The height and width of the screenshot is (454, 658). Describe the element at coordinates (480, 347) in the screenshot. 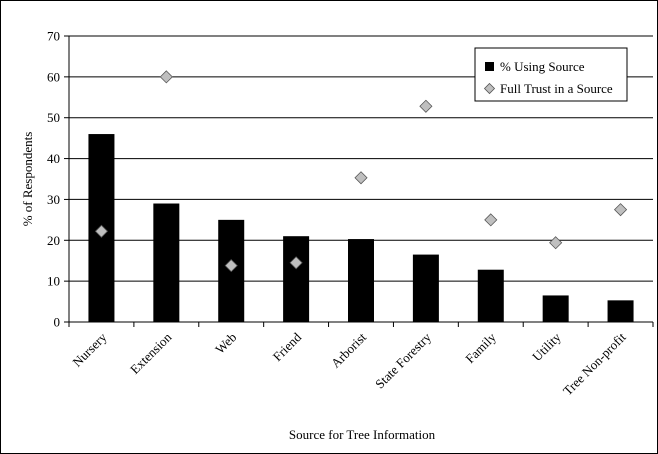

I see `x-tick-label-7: Family` at that location.